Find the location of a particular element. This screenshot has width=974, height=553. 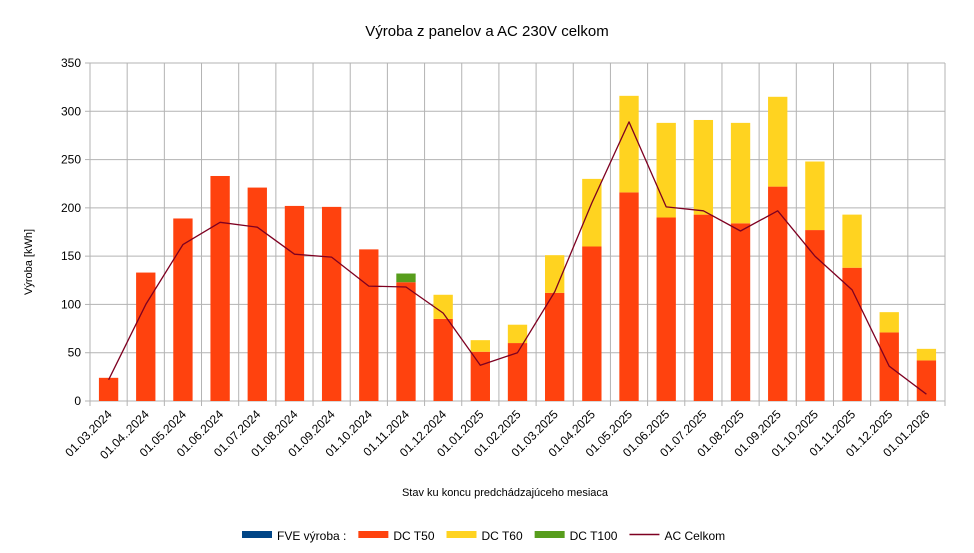

legend-label: DC T60 is located at coordinates (502, 536).